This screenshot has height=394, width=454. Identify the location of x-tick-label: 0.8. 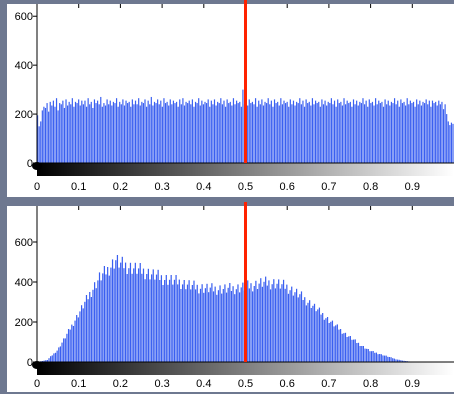
(370, 187).